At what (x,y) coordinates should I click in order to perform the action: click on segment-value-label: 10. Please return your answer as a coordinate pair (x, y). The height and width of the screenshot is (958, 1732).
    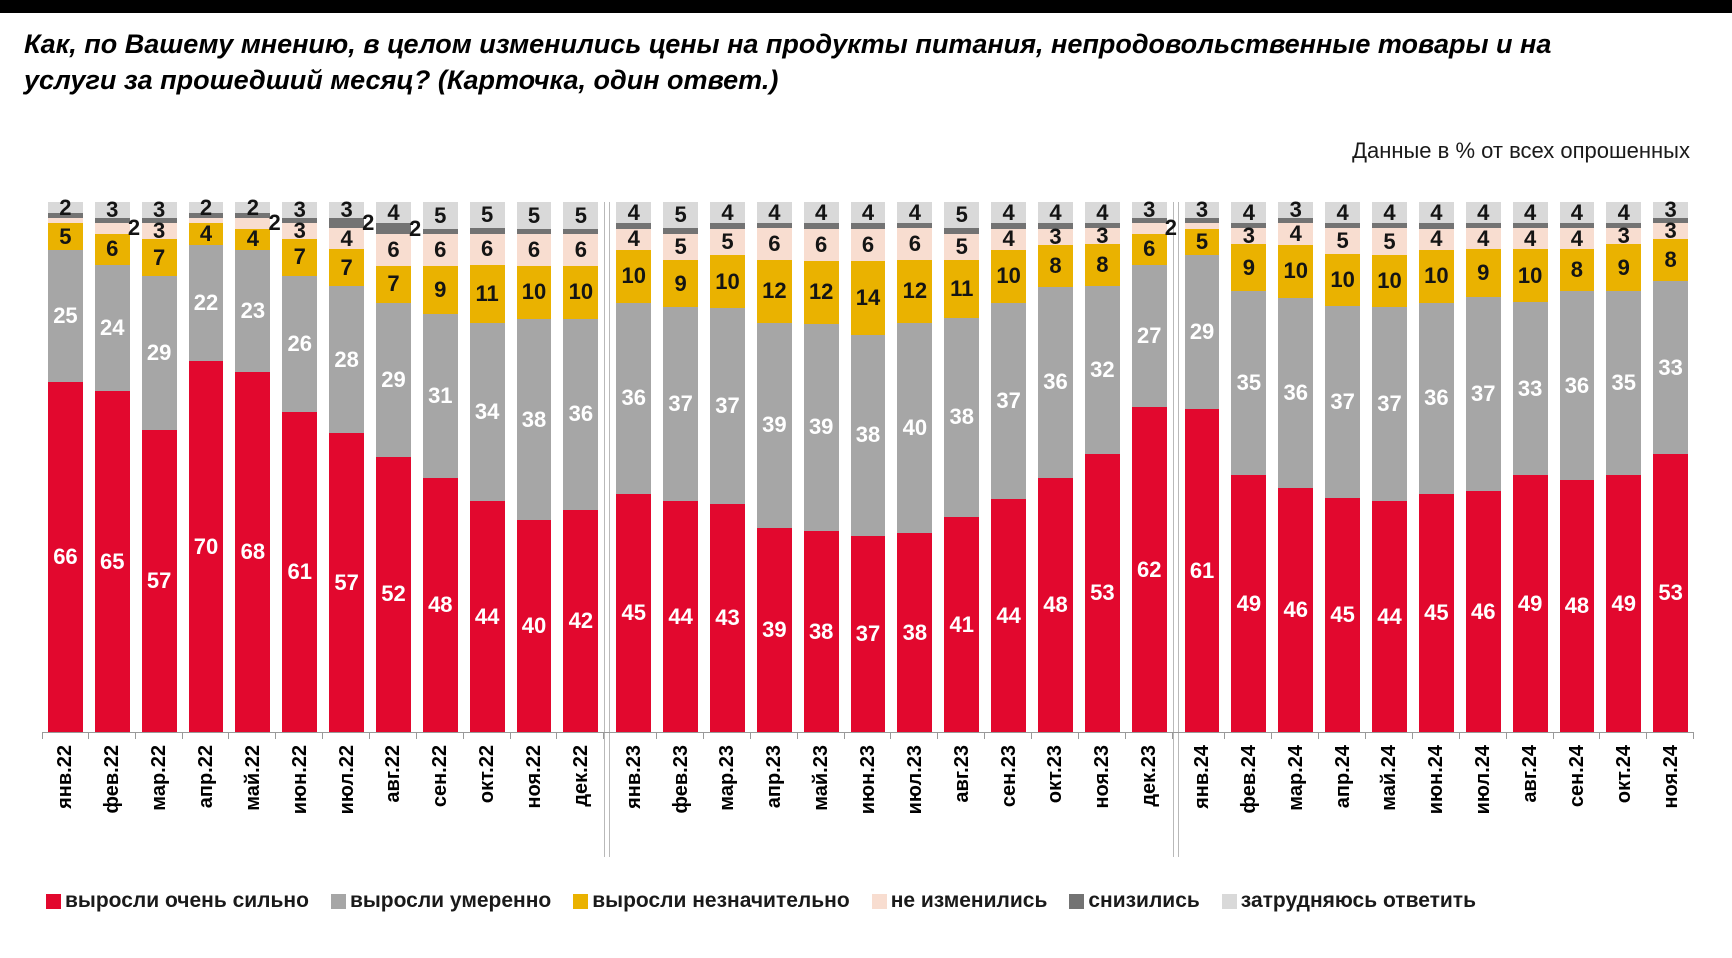
    Looking at the image, I should click on (1296, 271).